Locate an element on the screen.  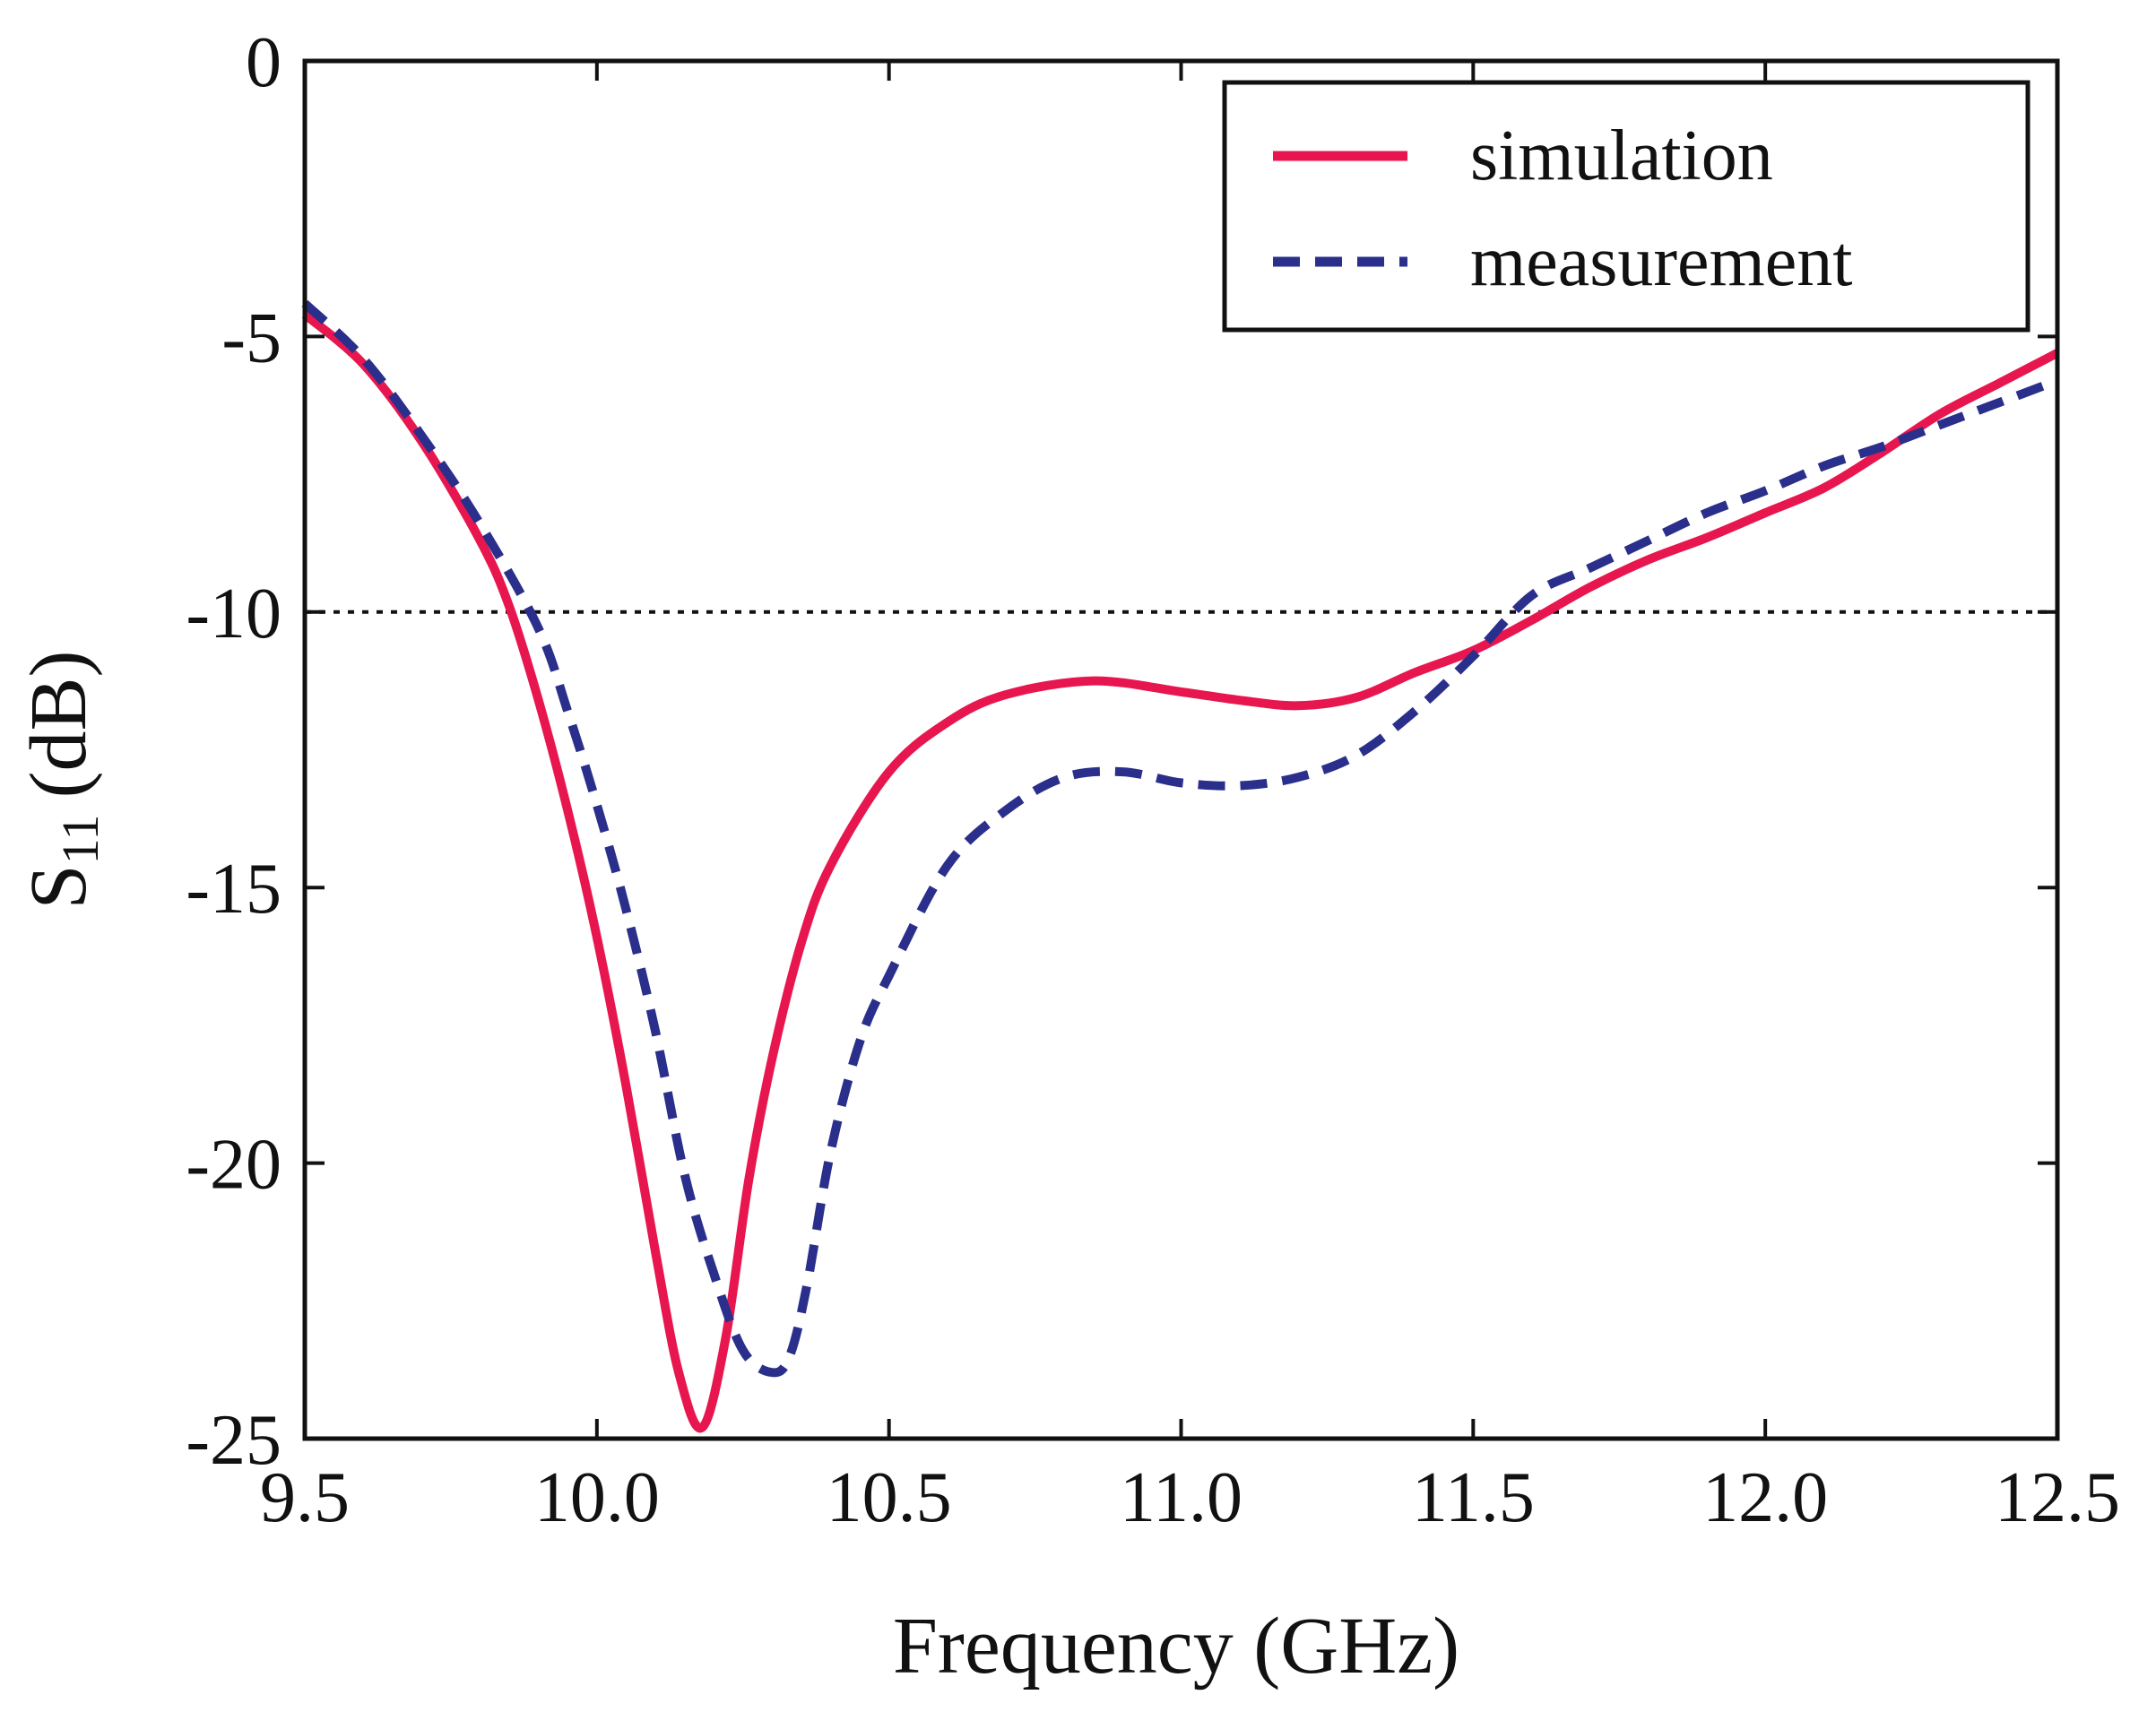
x-tick-label: 9.5 is located at coordinates (305, 1497).